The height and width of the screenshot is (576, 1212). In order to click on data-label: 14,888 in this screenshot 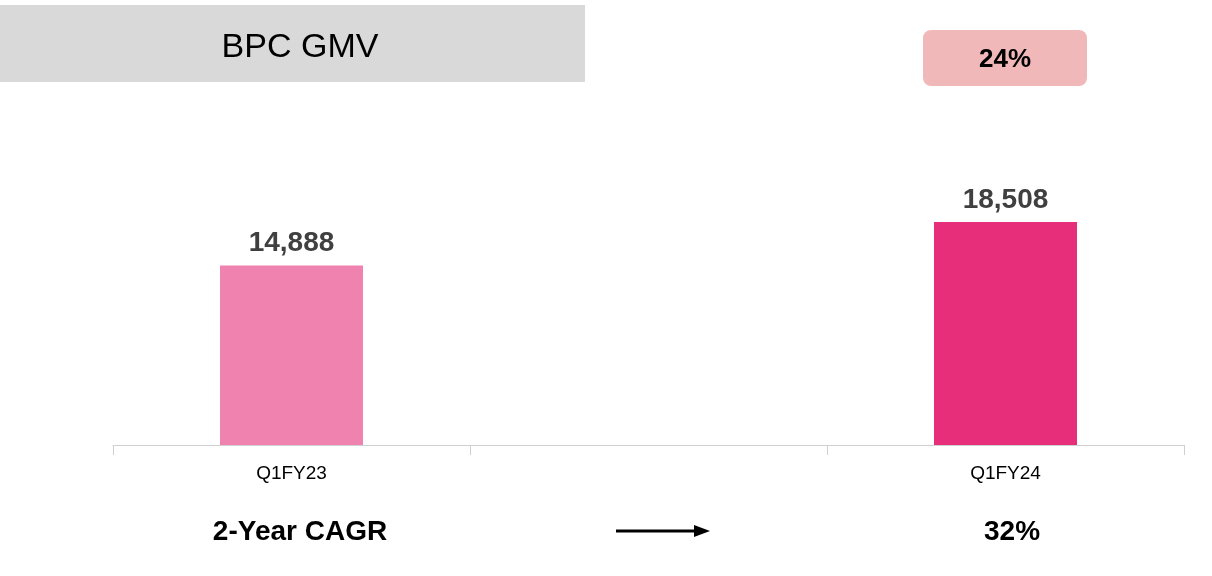, I will do `click(291, 242)`.